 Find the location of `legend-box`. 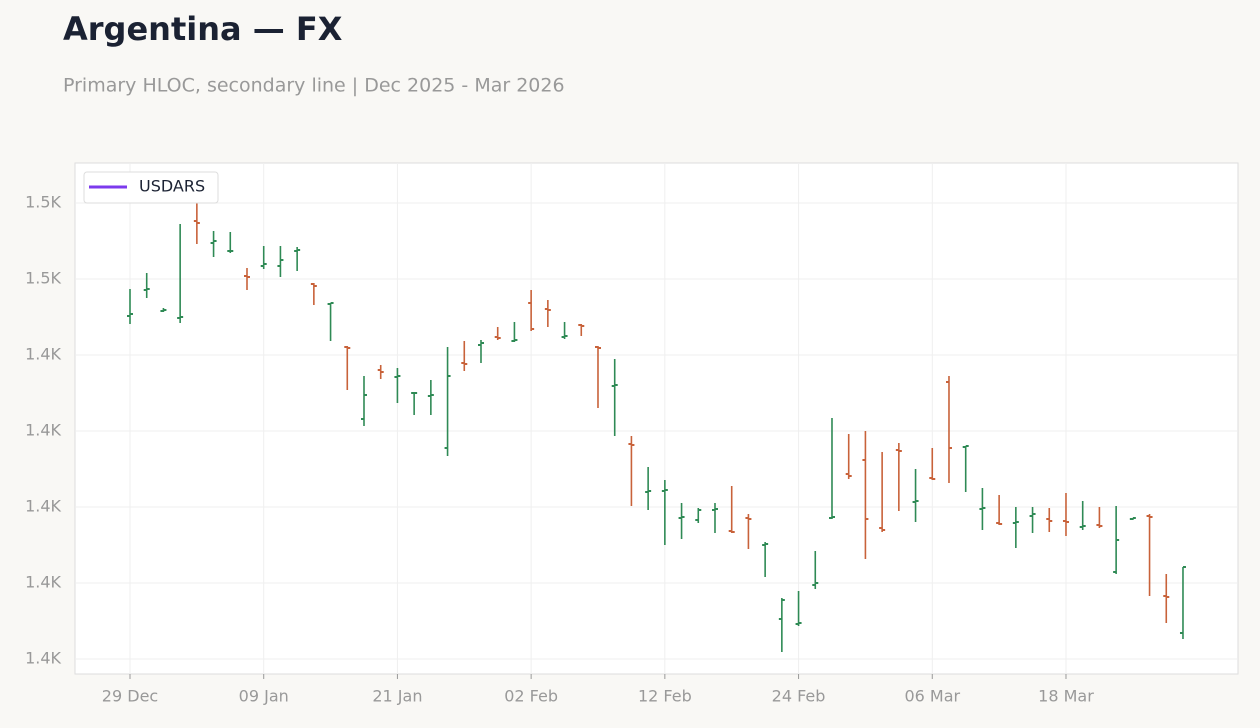

legend-box is located at coordinates (151, 187).